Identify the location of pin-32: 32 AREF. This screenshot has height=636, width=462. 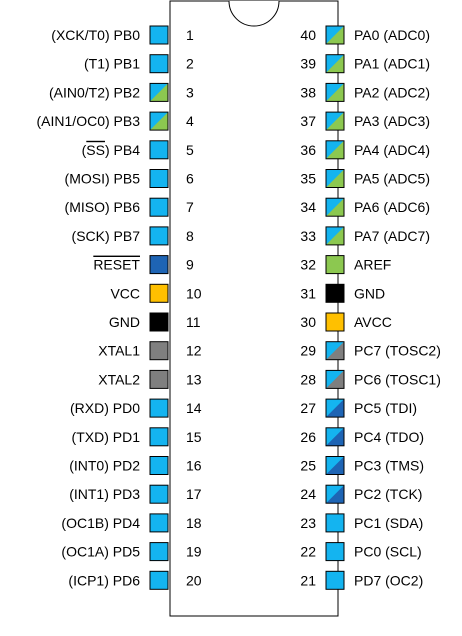
(345, 265).